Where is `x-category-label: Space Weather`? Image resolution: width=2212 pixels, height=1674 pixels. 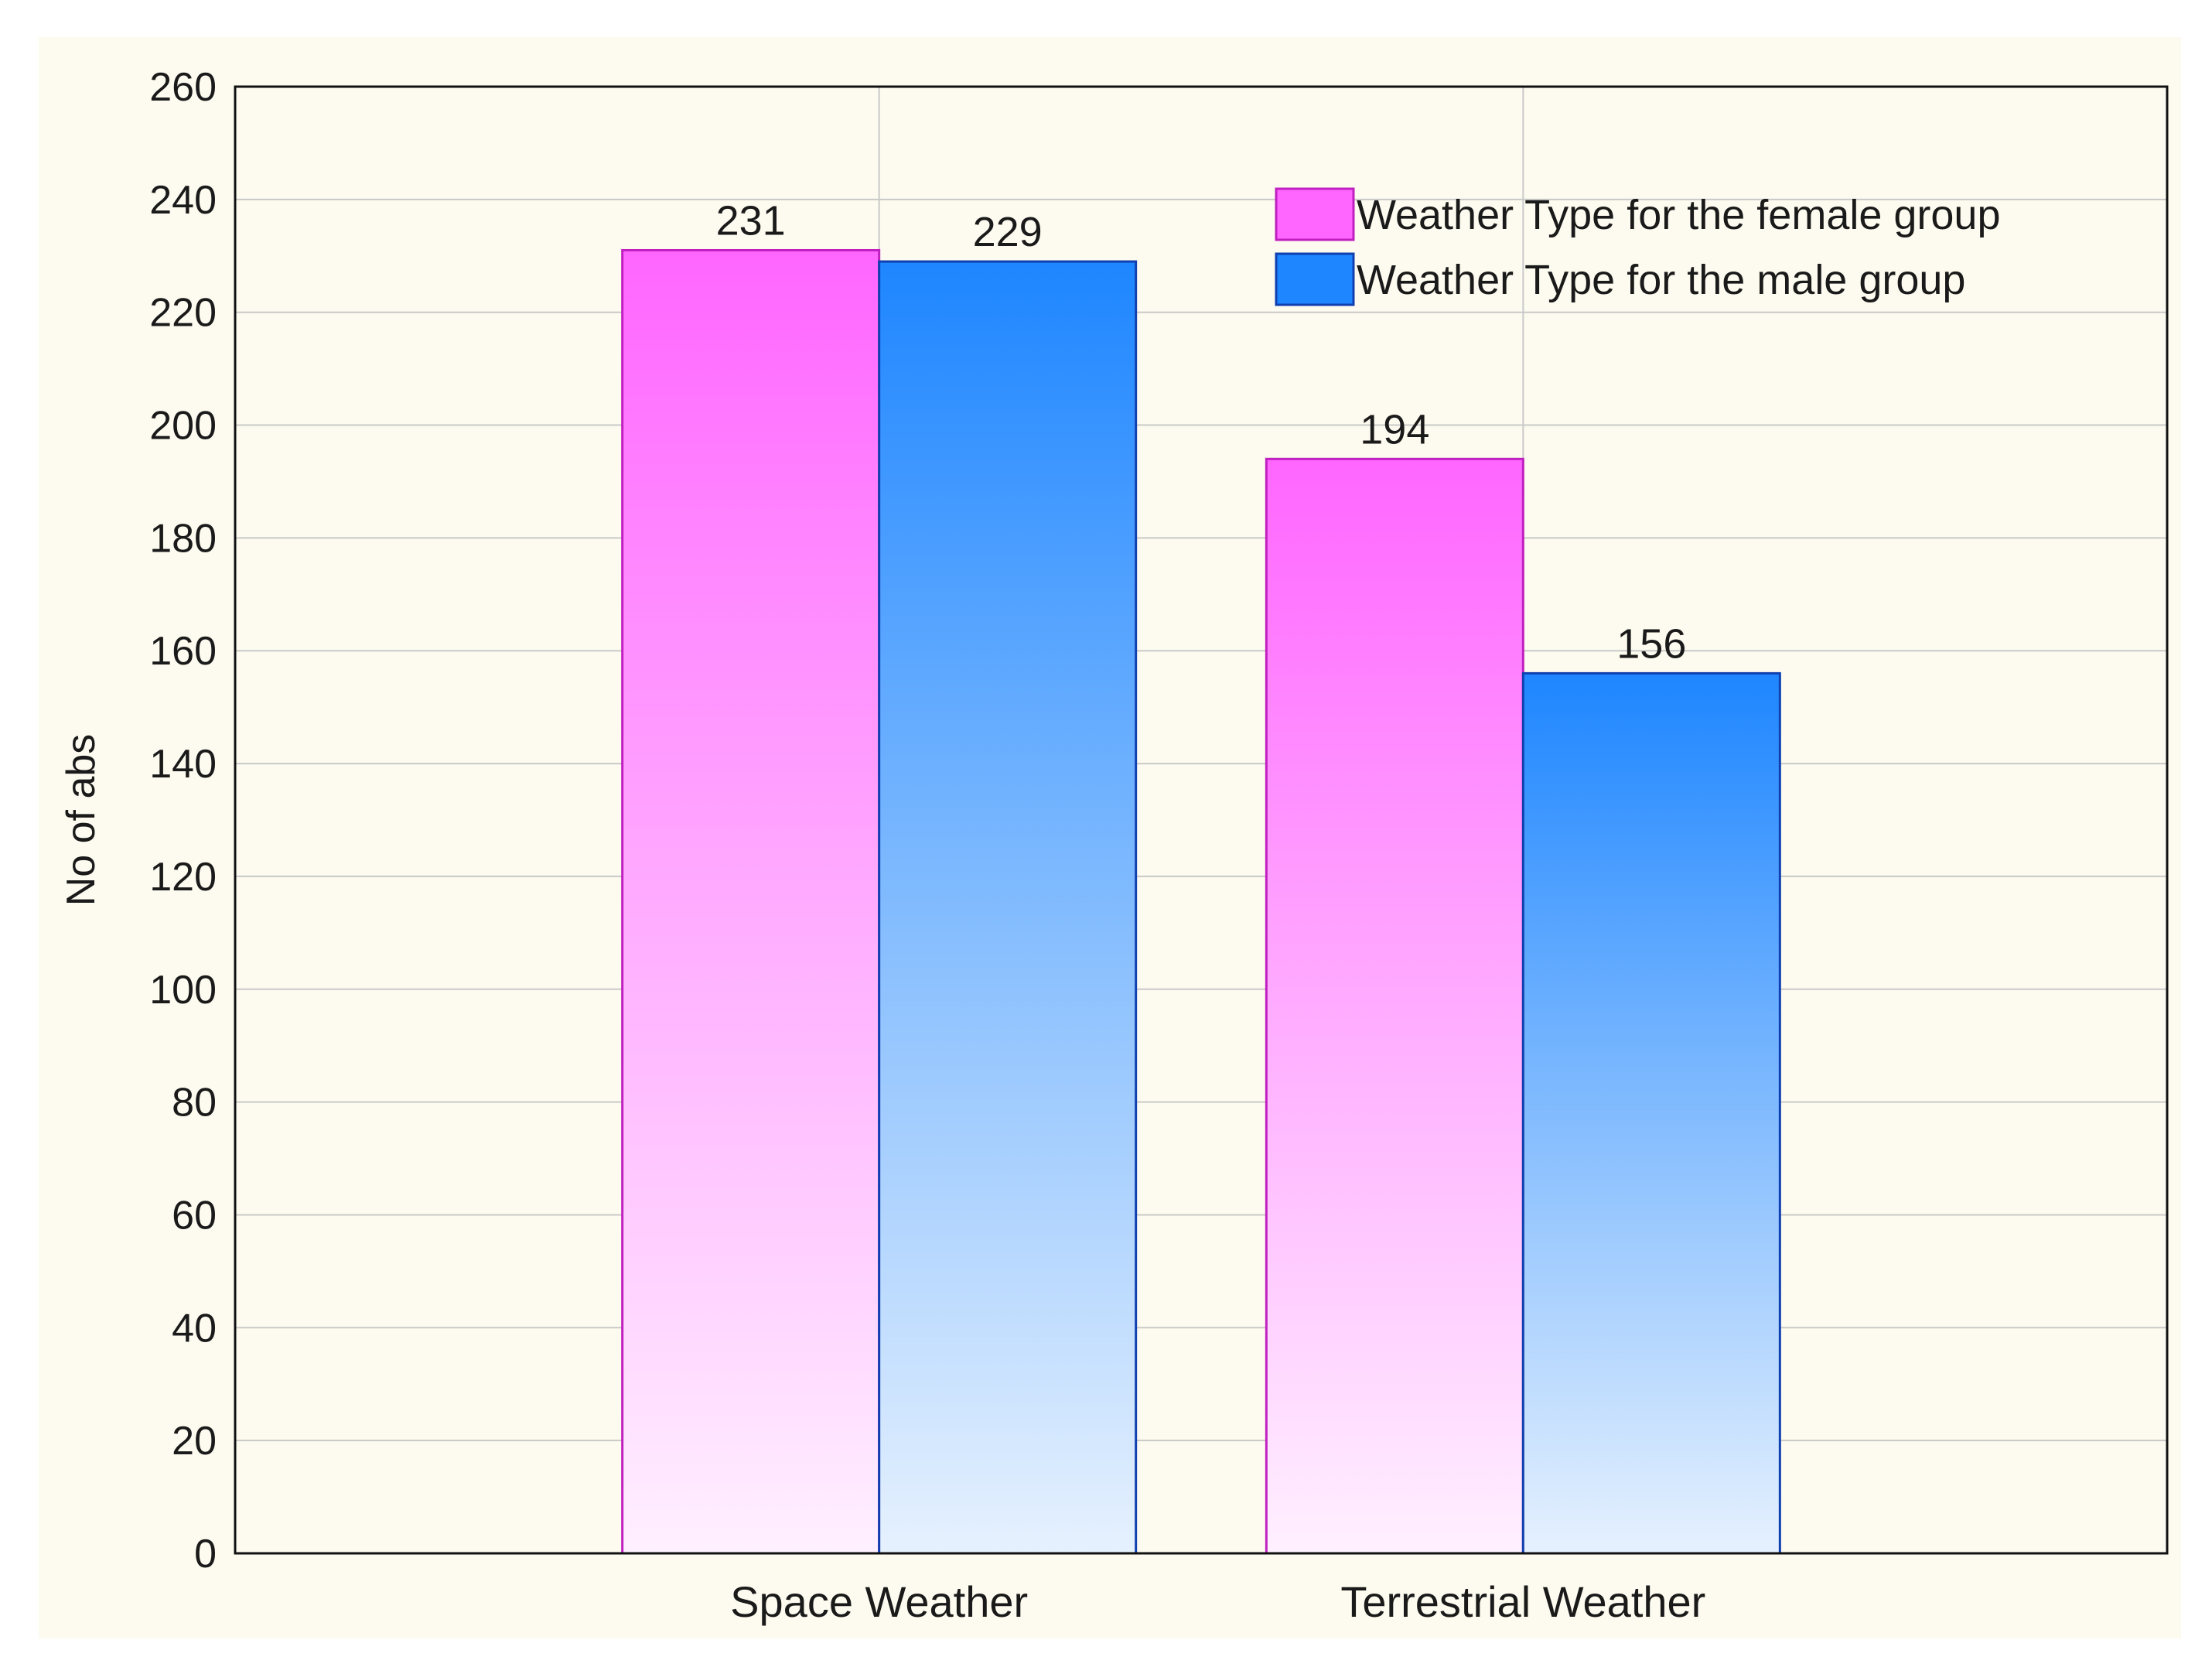
x-category-label: Space Weather is located at coordinates (879, 1602).